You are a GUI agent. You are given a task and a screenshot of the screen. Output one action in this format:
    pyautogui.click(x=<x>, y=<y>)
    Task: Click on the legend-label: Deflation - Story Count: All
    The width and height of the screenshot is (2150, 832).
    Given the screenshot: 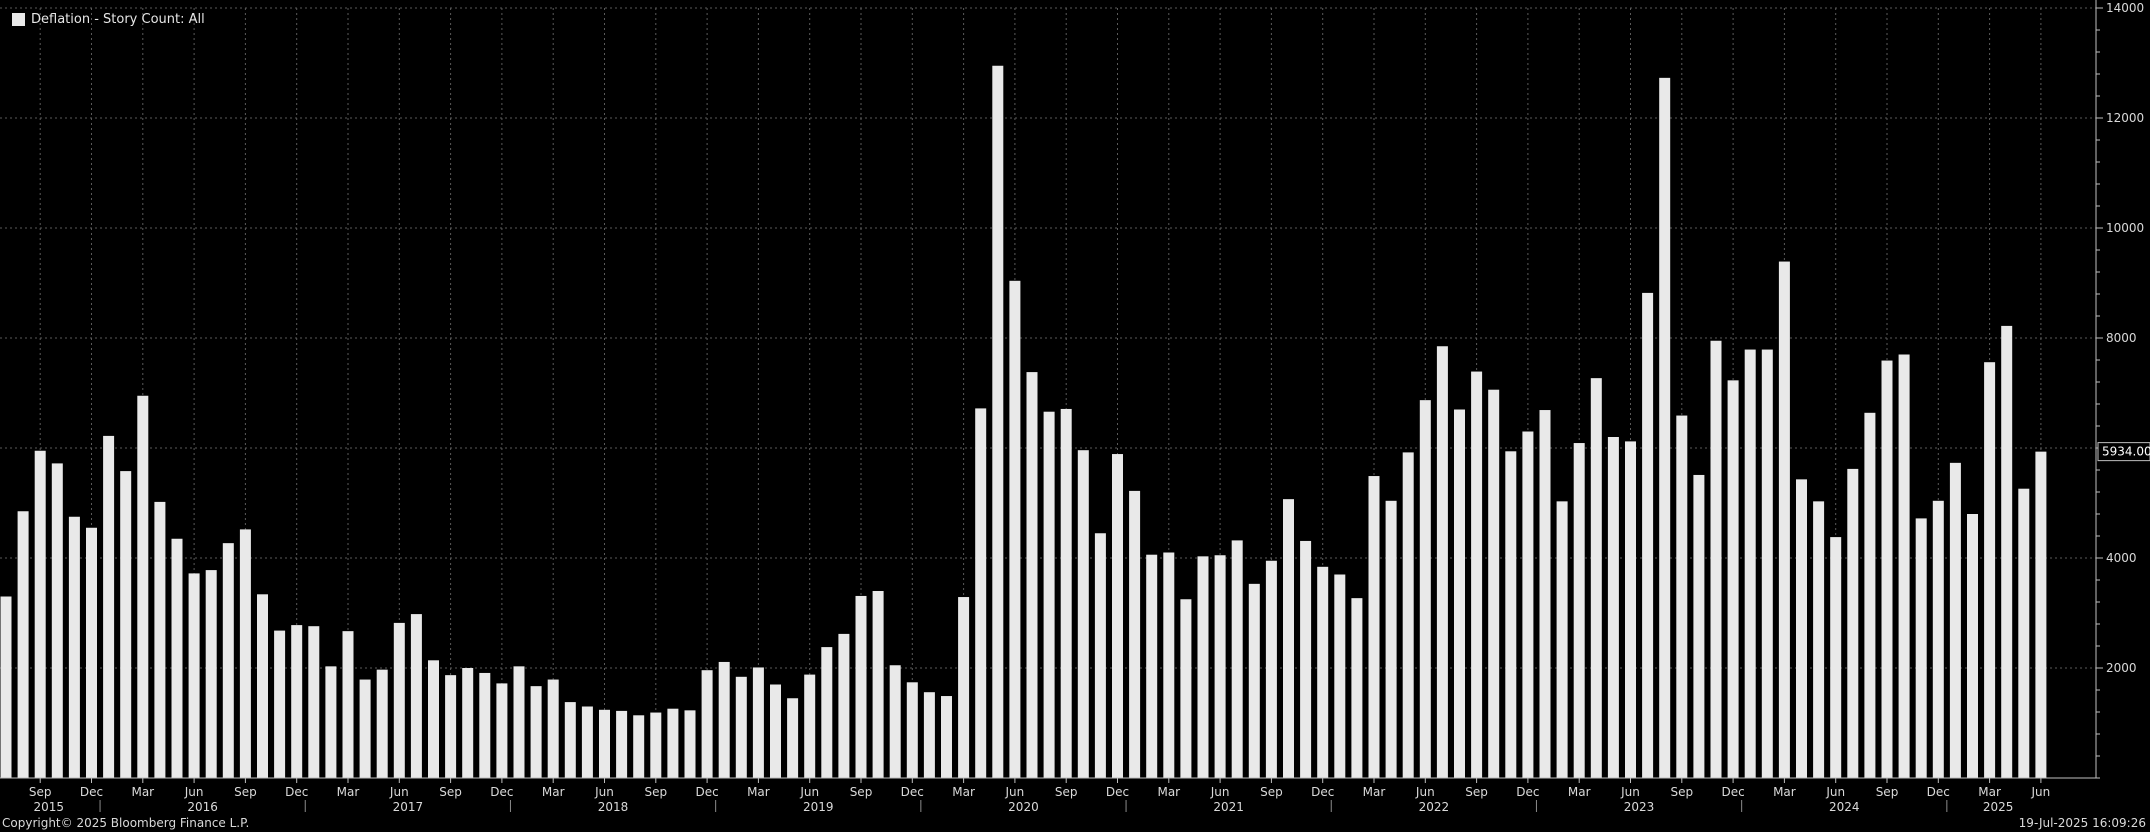 What is the action you would take?
    pyautogui.click(x=118, y=19)
    